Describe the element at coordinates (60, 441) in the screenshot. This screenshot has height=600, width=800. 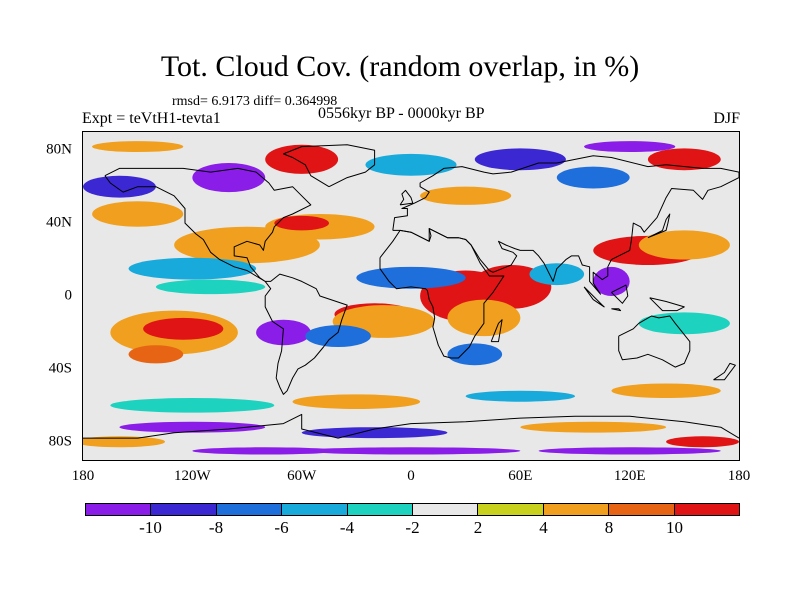
I see `y-tick-label: 80S` at that location.